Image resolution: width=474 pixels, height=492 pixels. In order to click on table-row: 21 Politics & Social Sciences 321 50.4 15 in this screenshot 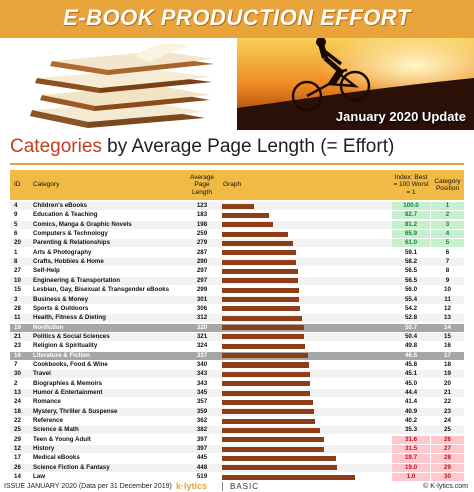, I will do `click(237, 336)`.